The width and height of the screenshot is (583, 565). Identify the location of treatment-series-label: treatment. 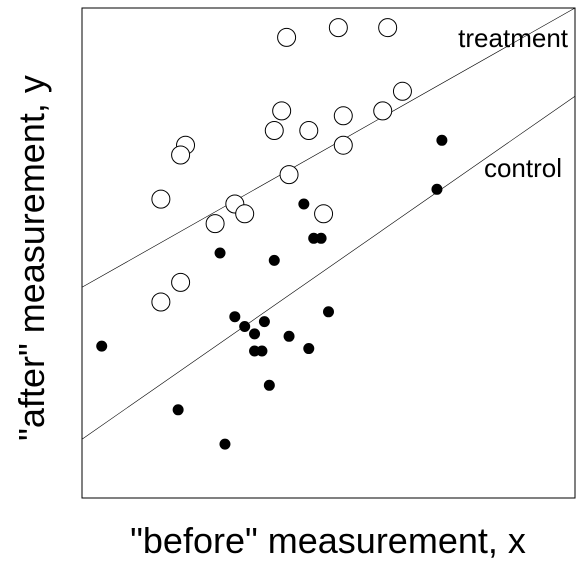
(513, 38).